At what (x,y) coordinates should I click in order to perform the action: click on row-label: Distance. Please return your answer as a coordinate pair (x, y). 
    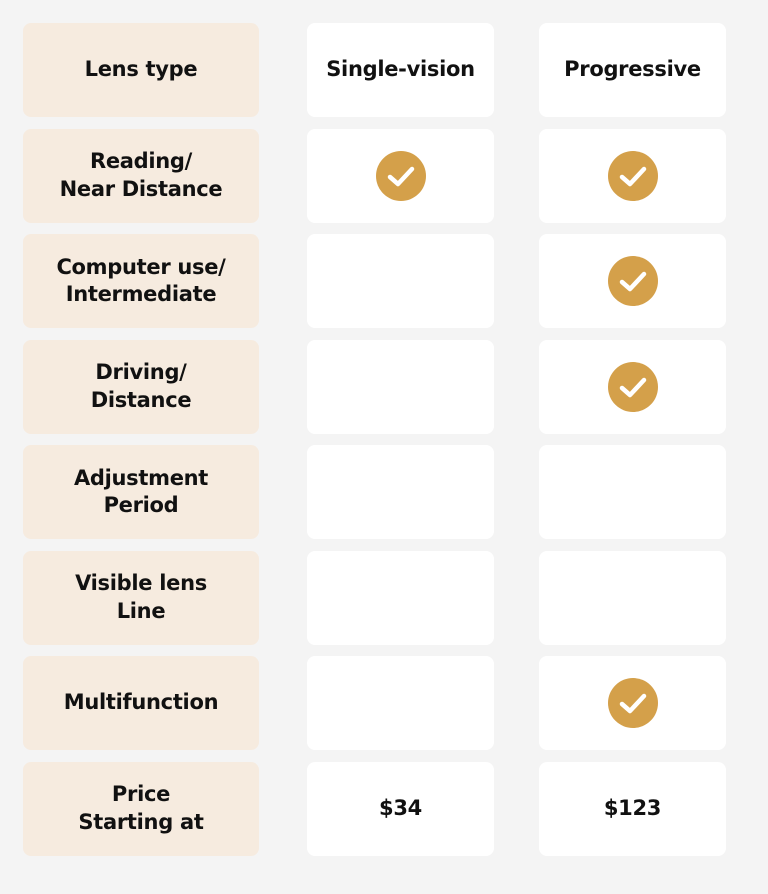
    Looking at the image, I should click on (141, 399).